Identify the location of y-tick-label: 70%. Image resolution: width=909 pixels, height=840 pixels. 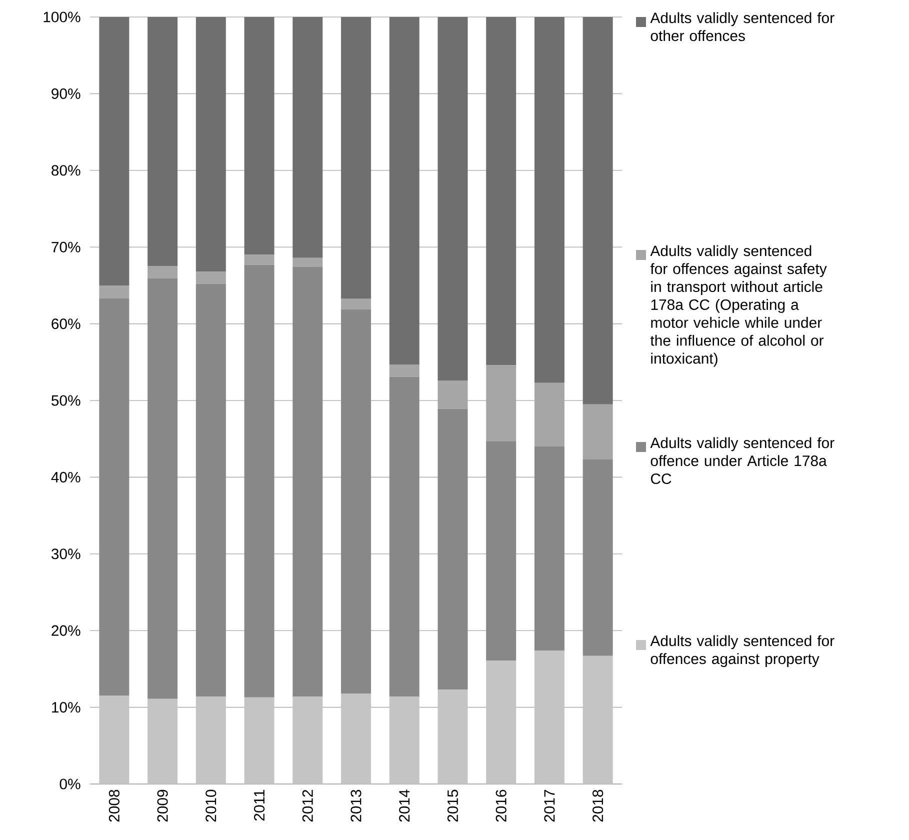
(66, 247).